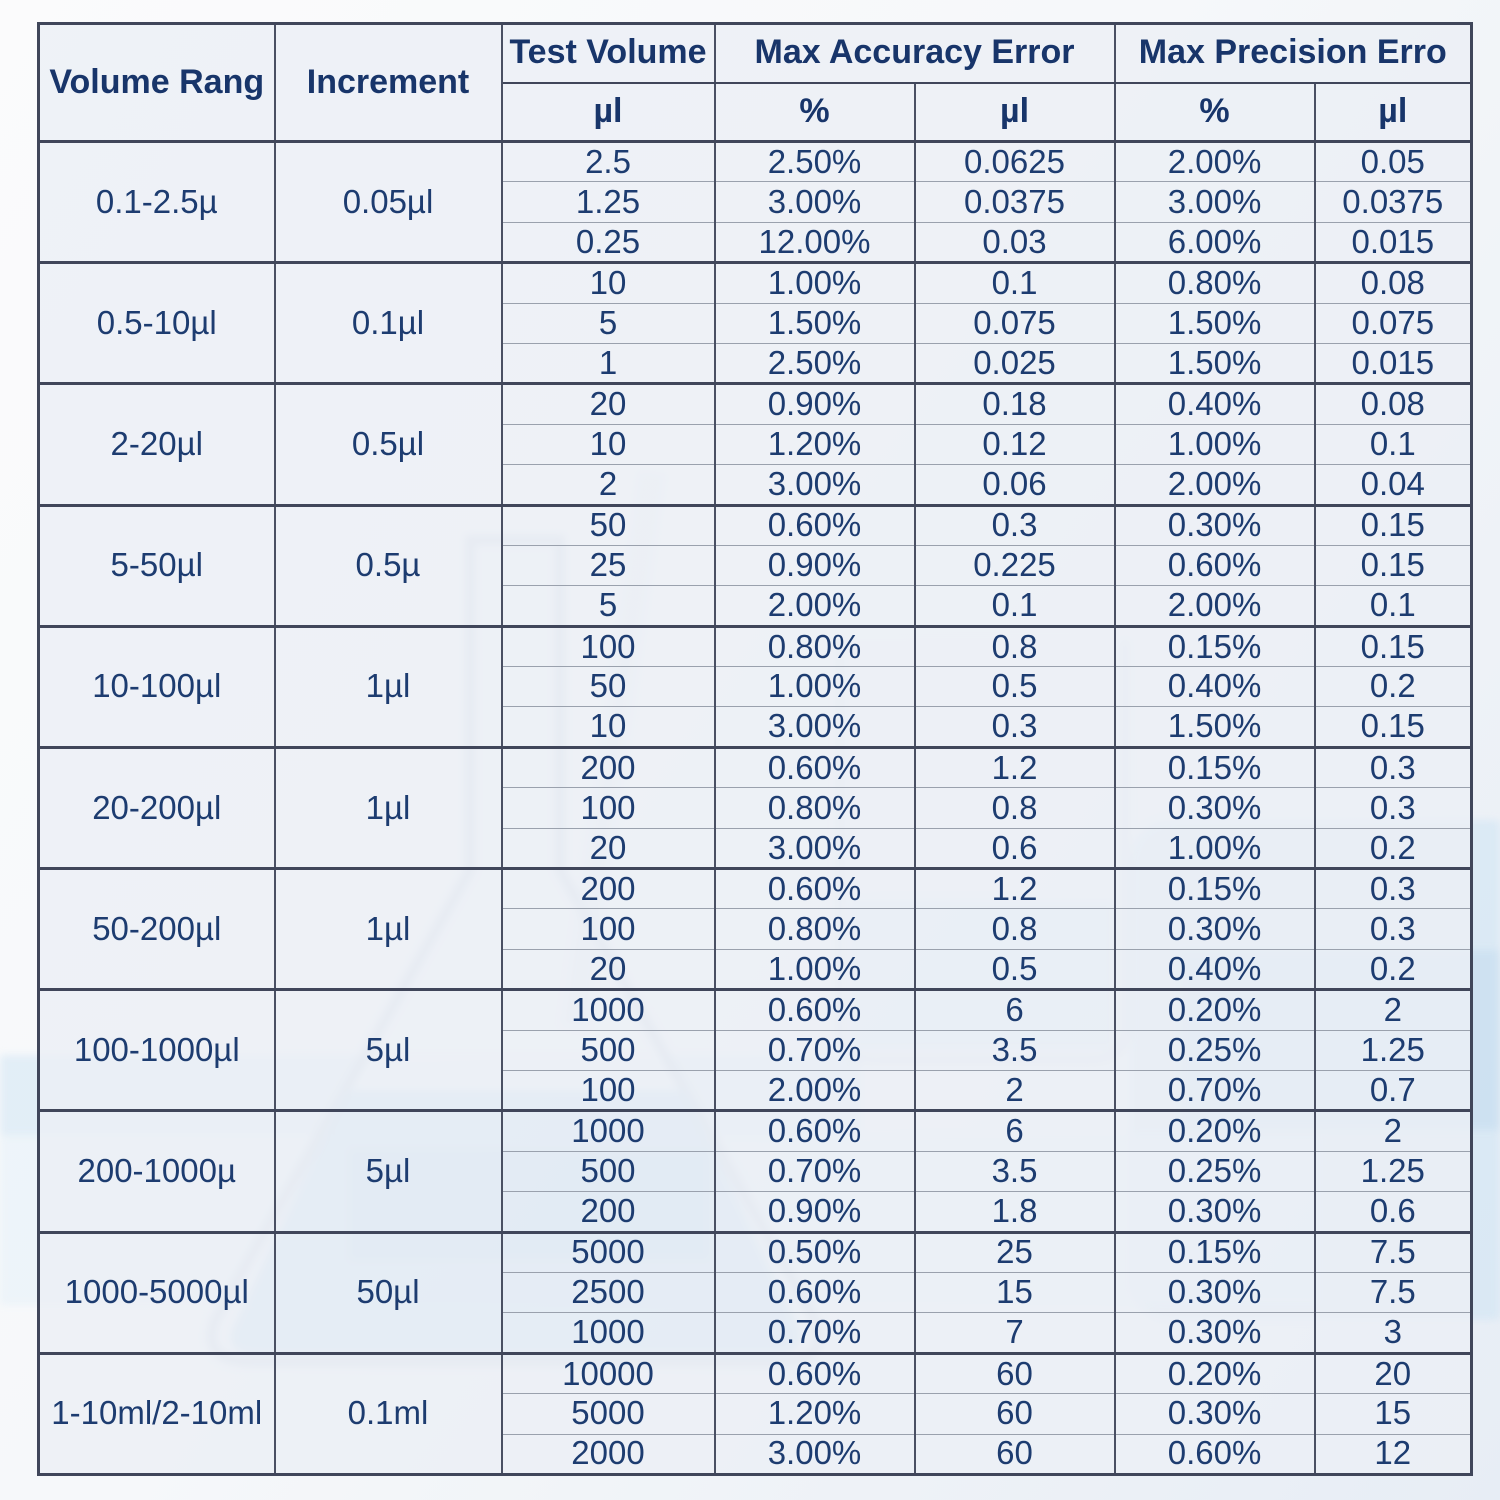  I want to click on increment-cell: 0.1µl, so click(388, 323).